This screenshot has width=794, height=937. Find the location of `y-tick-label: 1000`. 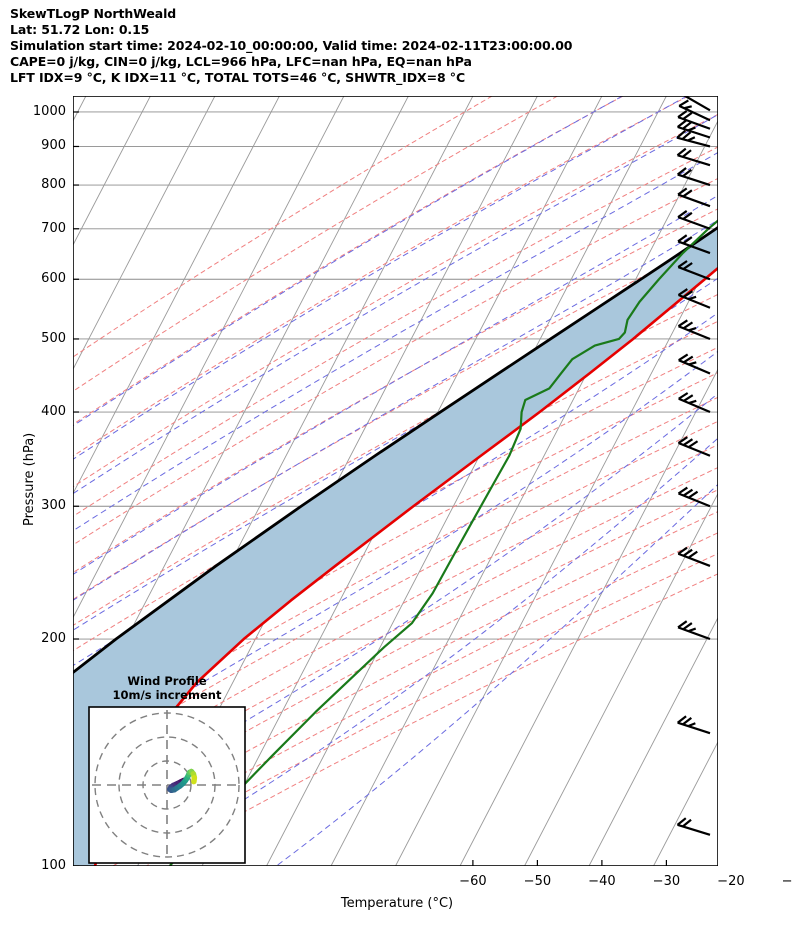

y-tick-label: 1000 is located at coordinates (49, 111).